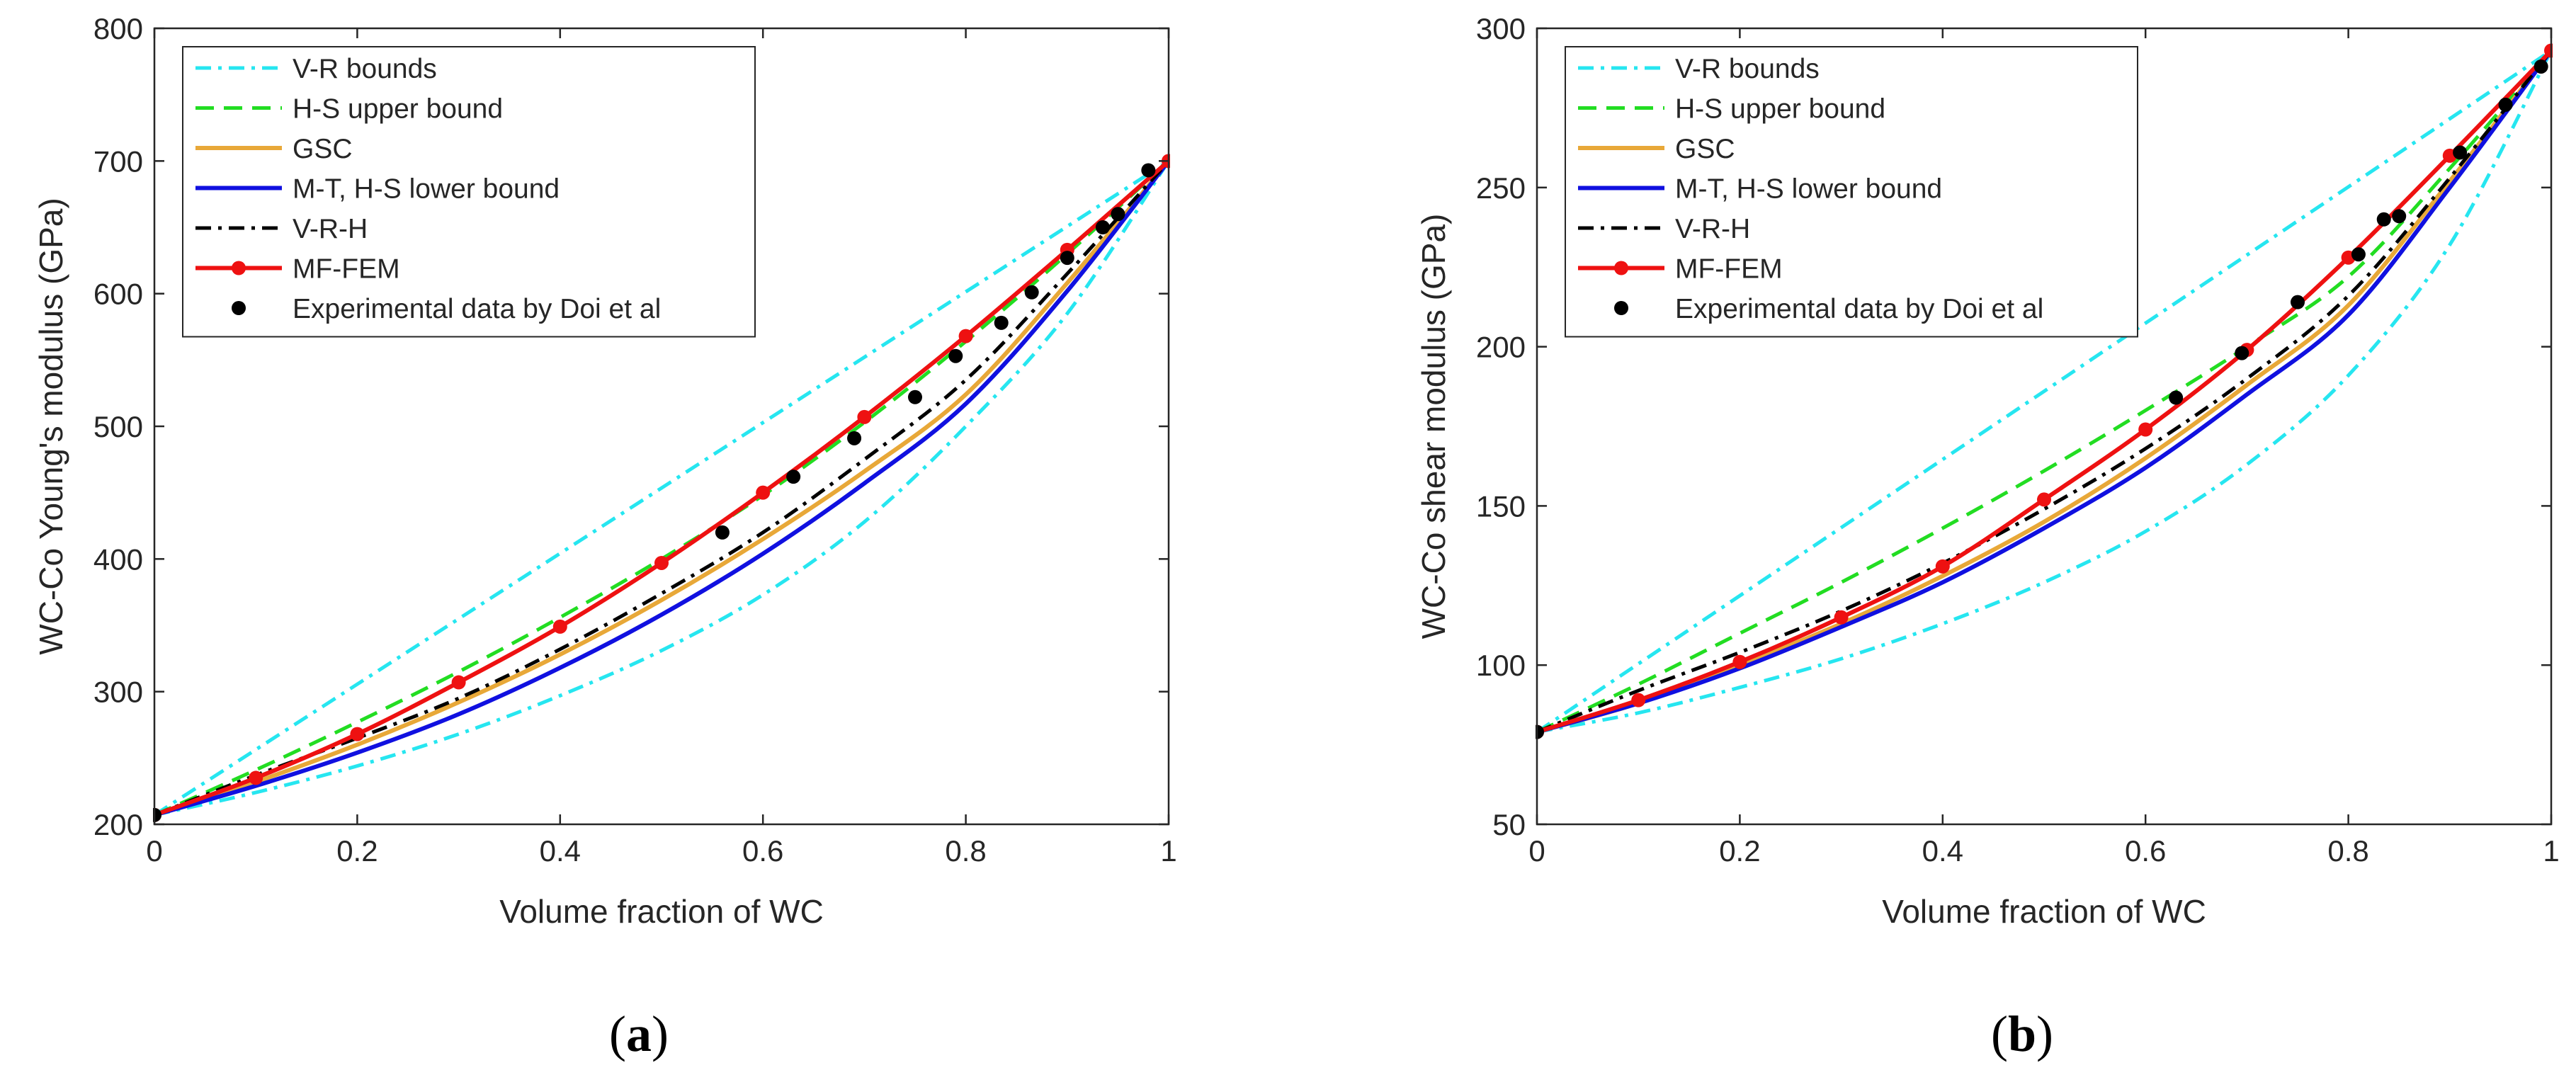 The width and height of the screenshot is (2576, 1075). What do you see at coordinates (2044, 911) in the screenshot?
I see `x-axis-label: Volume fraction of WC` at bounding box center [2044, 911].